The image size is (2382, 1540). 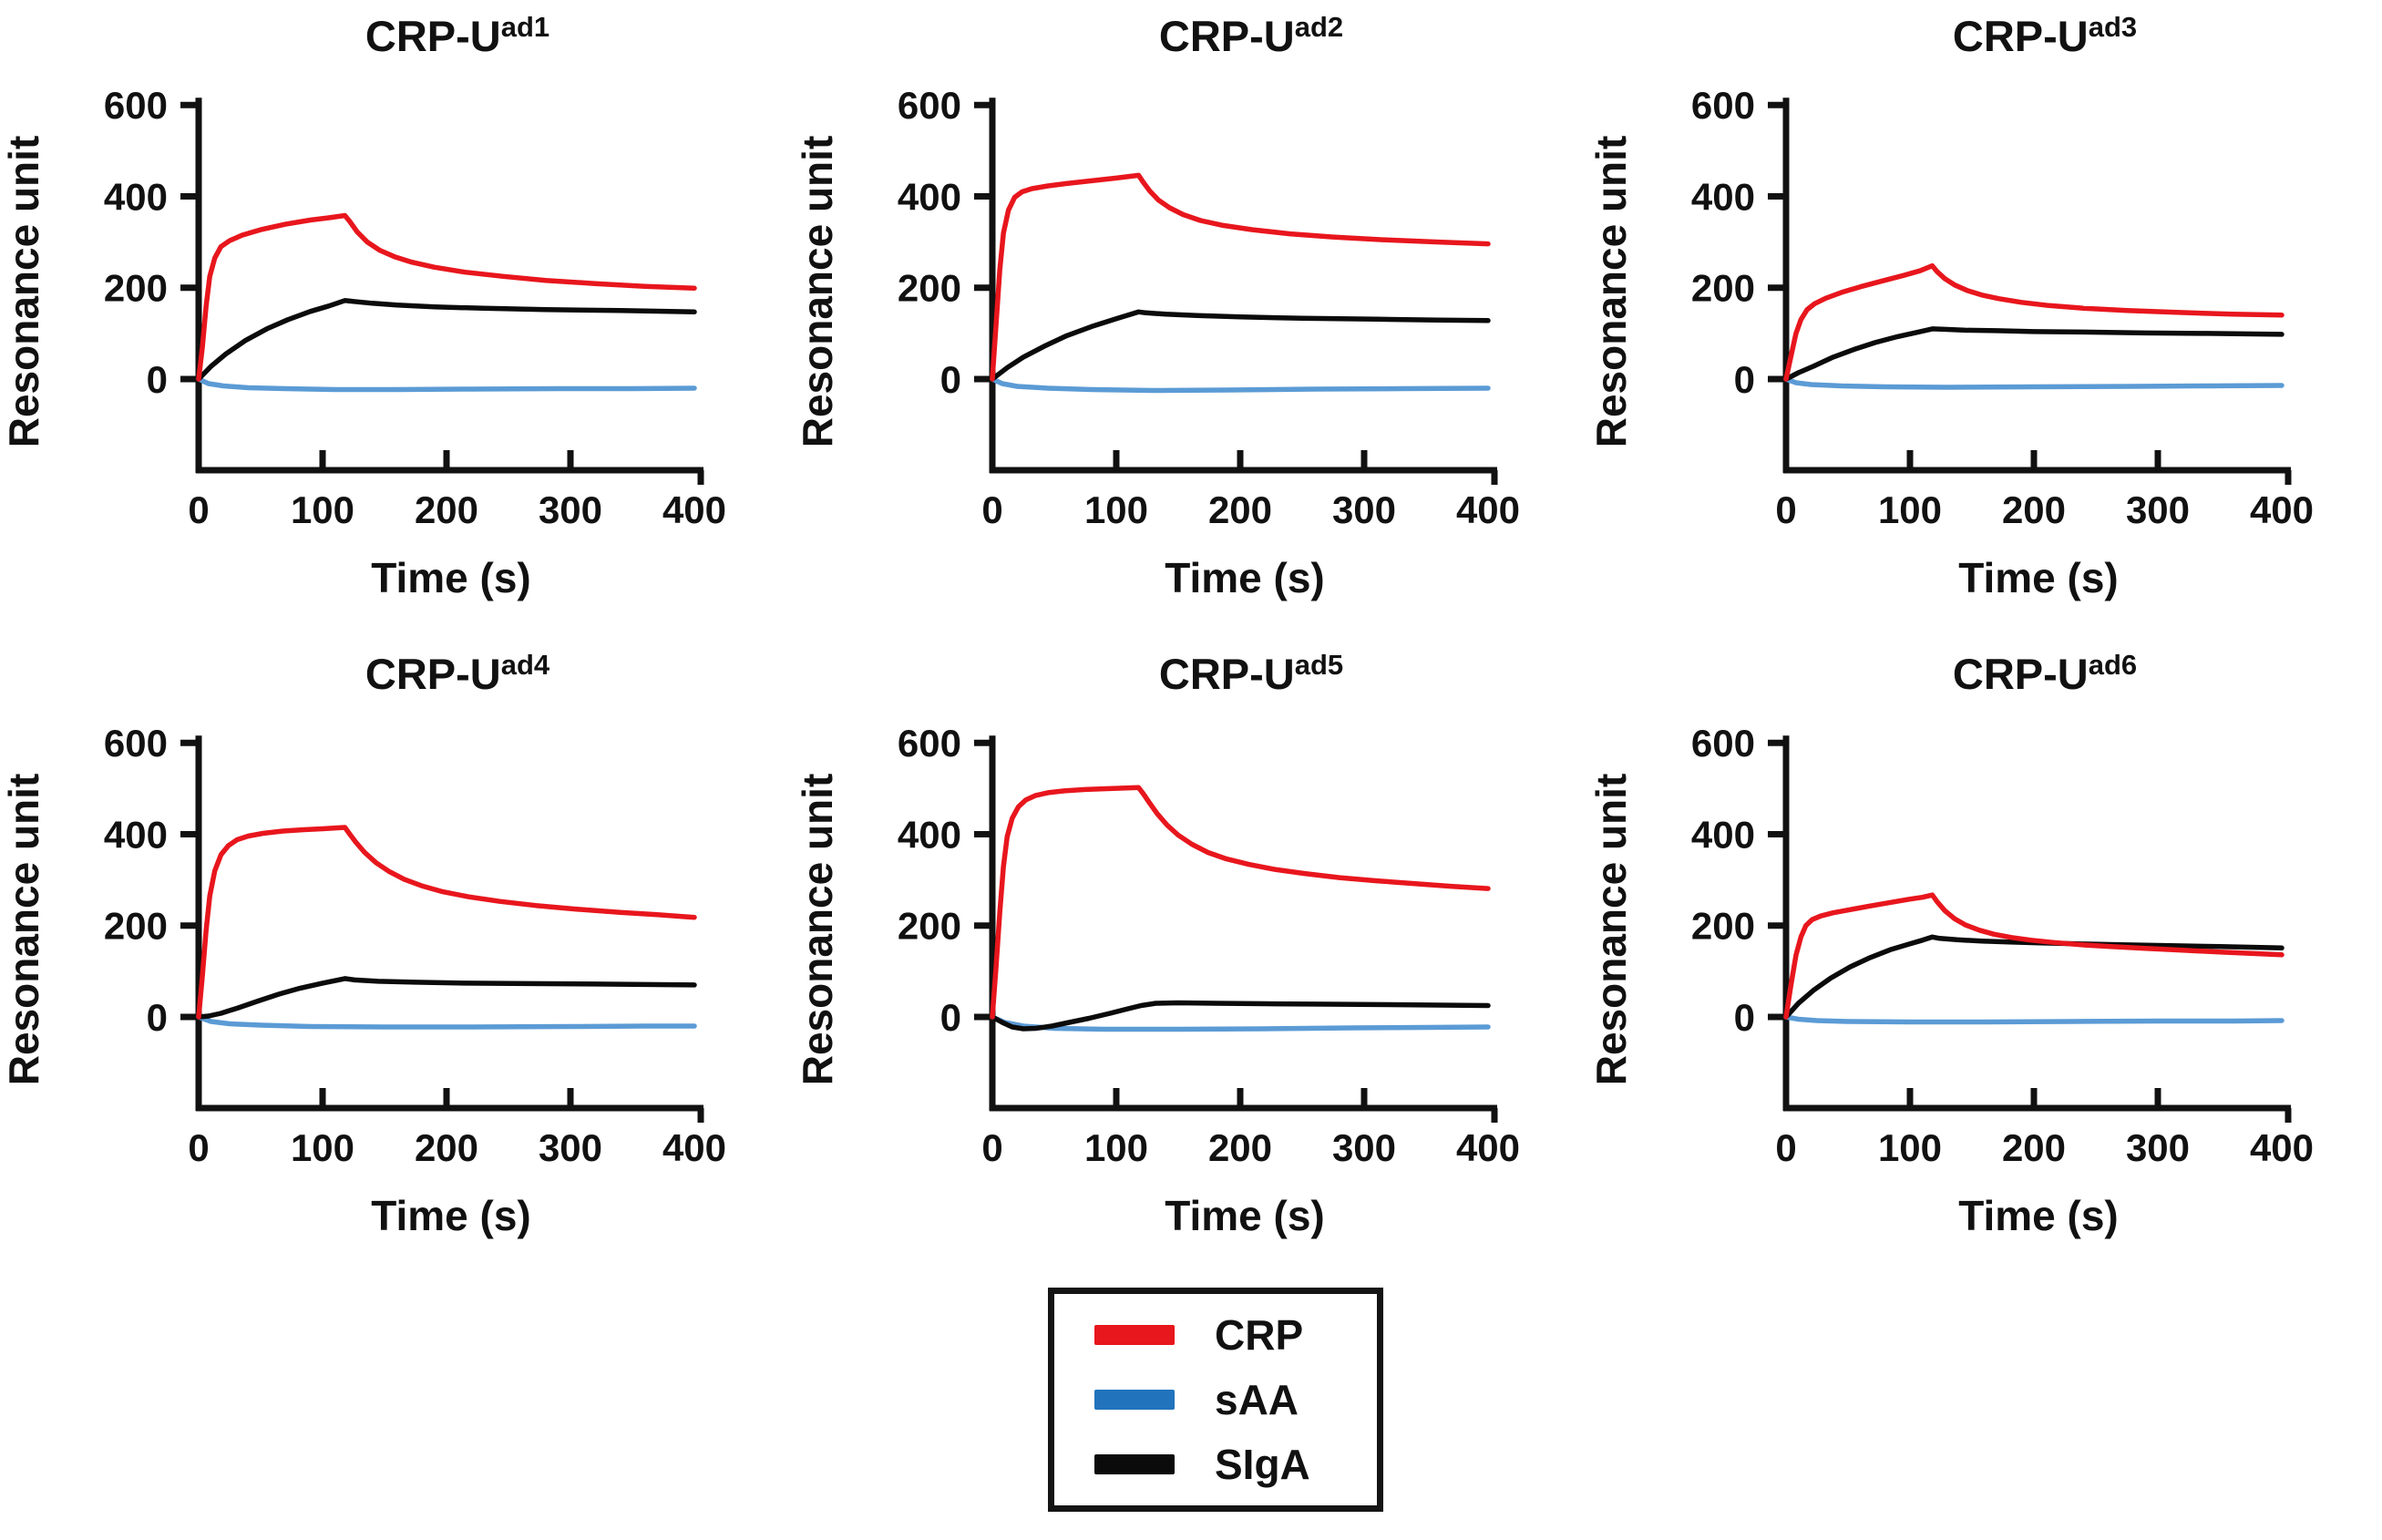 I want to click on legend-label-crp: CRP, so click(x=1259, y=1335).